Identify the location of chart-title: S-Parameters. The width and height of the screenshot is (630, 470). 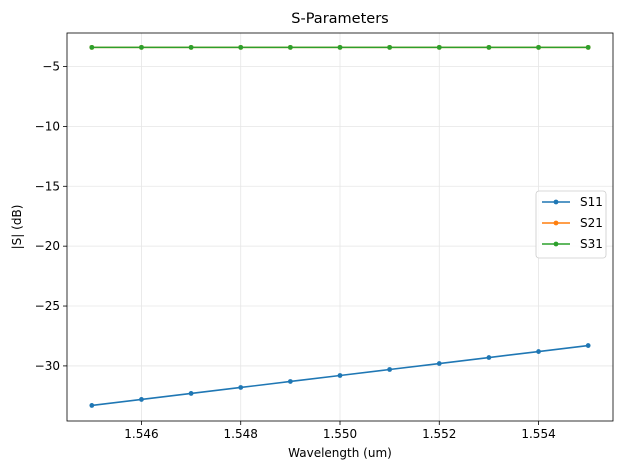
(339, 19).